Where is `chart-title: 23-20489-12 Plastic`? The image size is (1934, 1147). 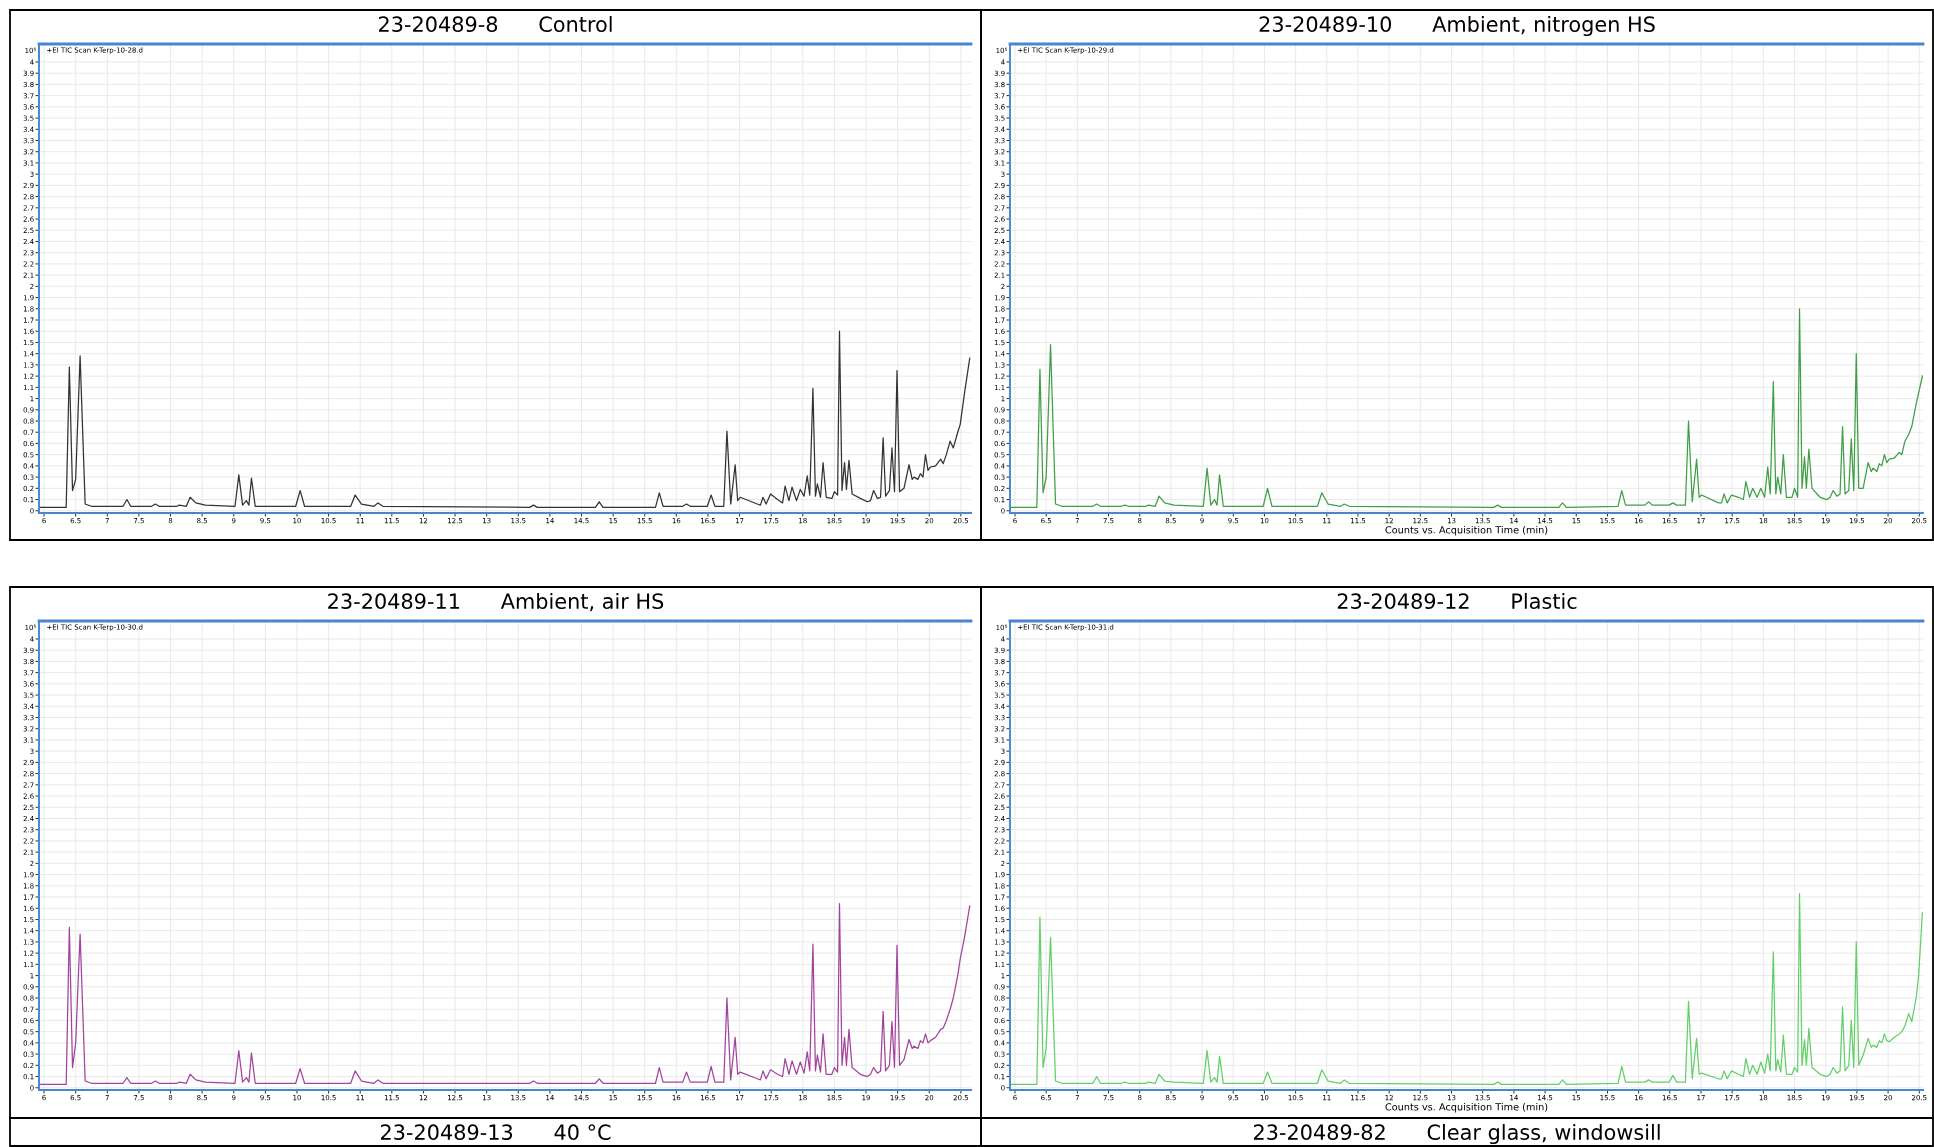 chart-title: 23-20489-12 Plastic is located at coordinates (1457, 601).